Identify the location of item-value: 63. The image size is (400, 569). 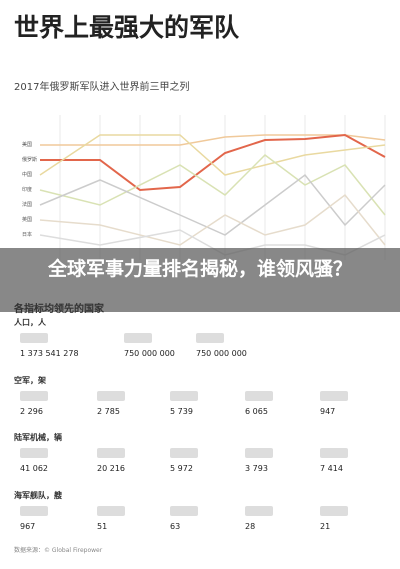
(175, 526).